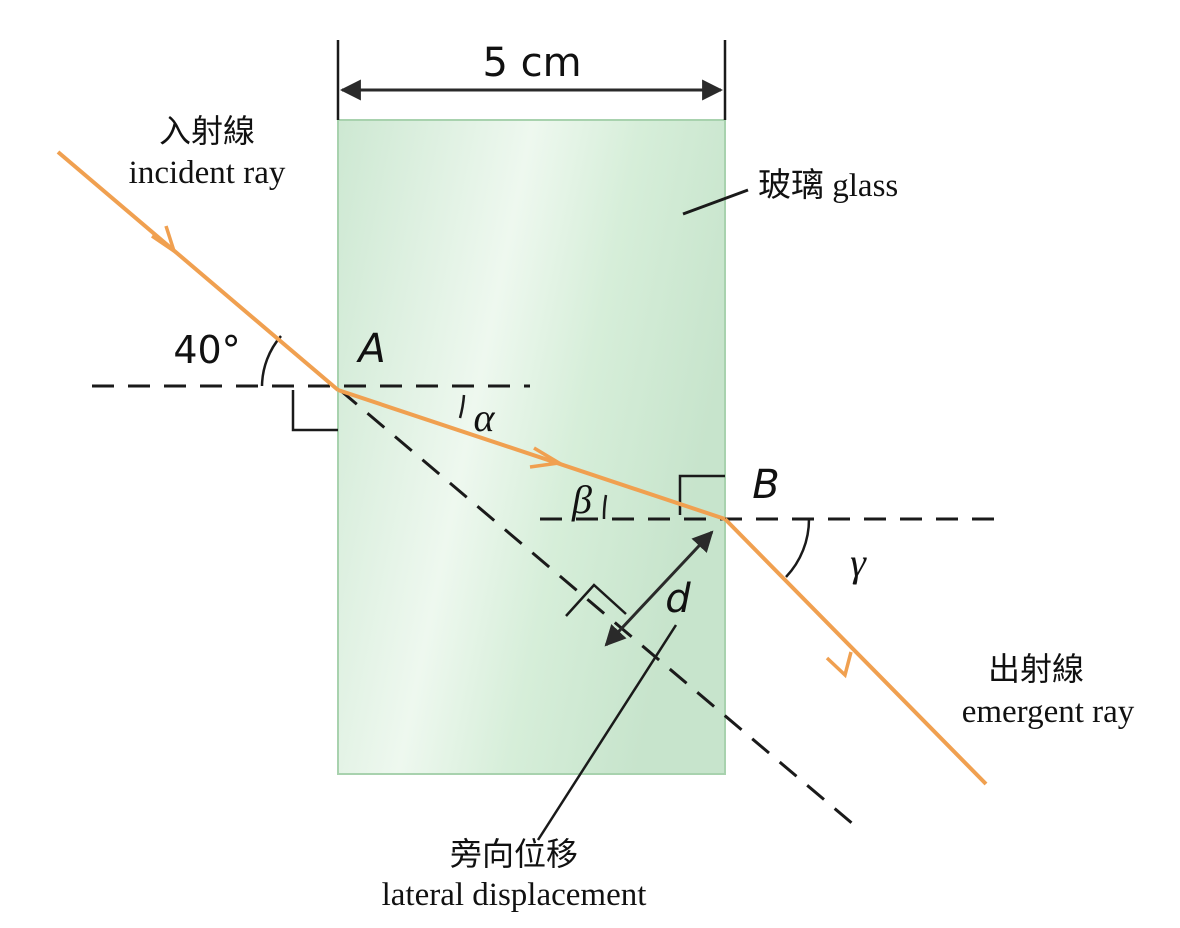 The image size is (1180, 928). What do you see at coordinates (485, 417) in the screenshot?
I see `alpha-label: α` at bounding box center [485, 417].